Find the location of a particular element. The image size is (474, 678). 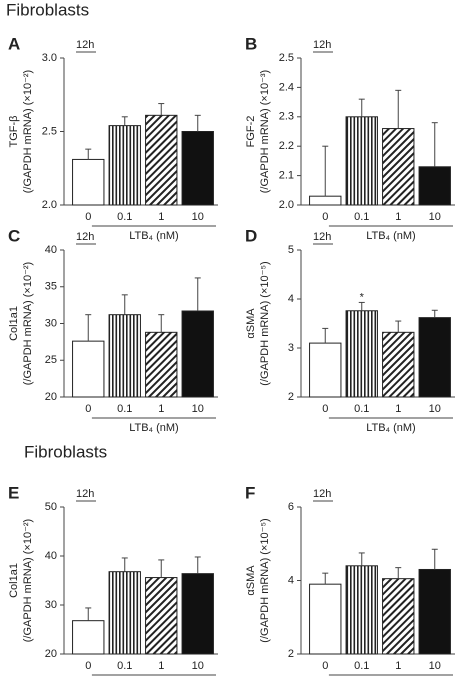

y-tick-label: 2.3 is located at coordinates (286, 117).